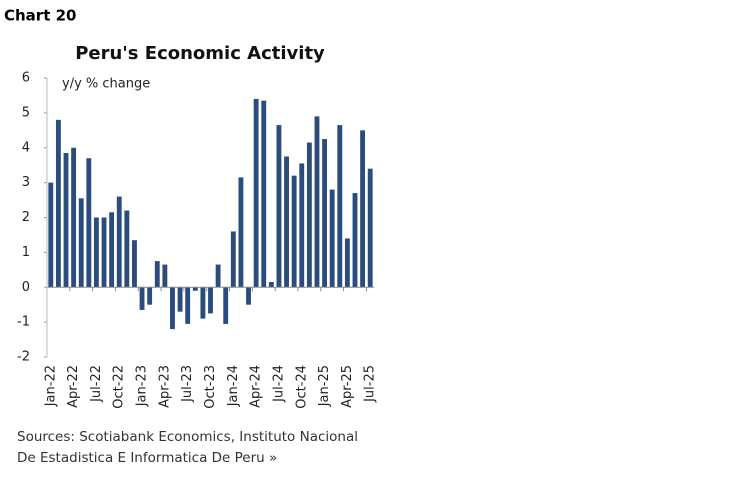  Describe the element at coordinates (73, 386) in the screenshot. I see `x-tick-label: Apr-22` at that location.